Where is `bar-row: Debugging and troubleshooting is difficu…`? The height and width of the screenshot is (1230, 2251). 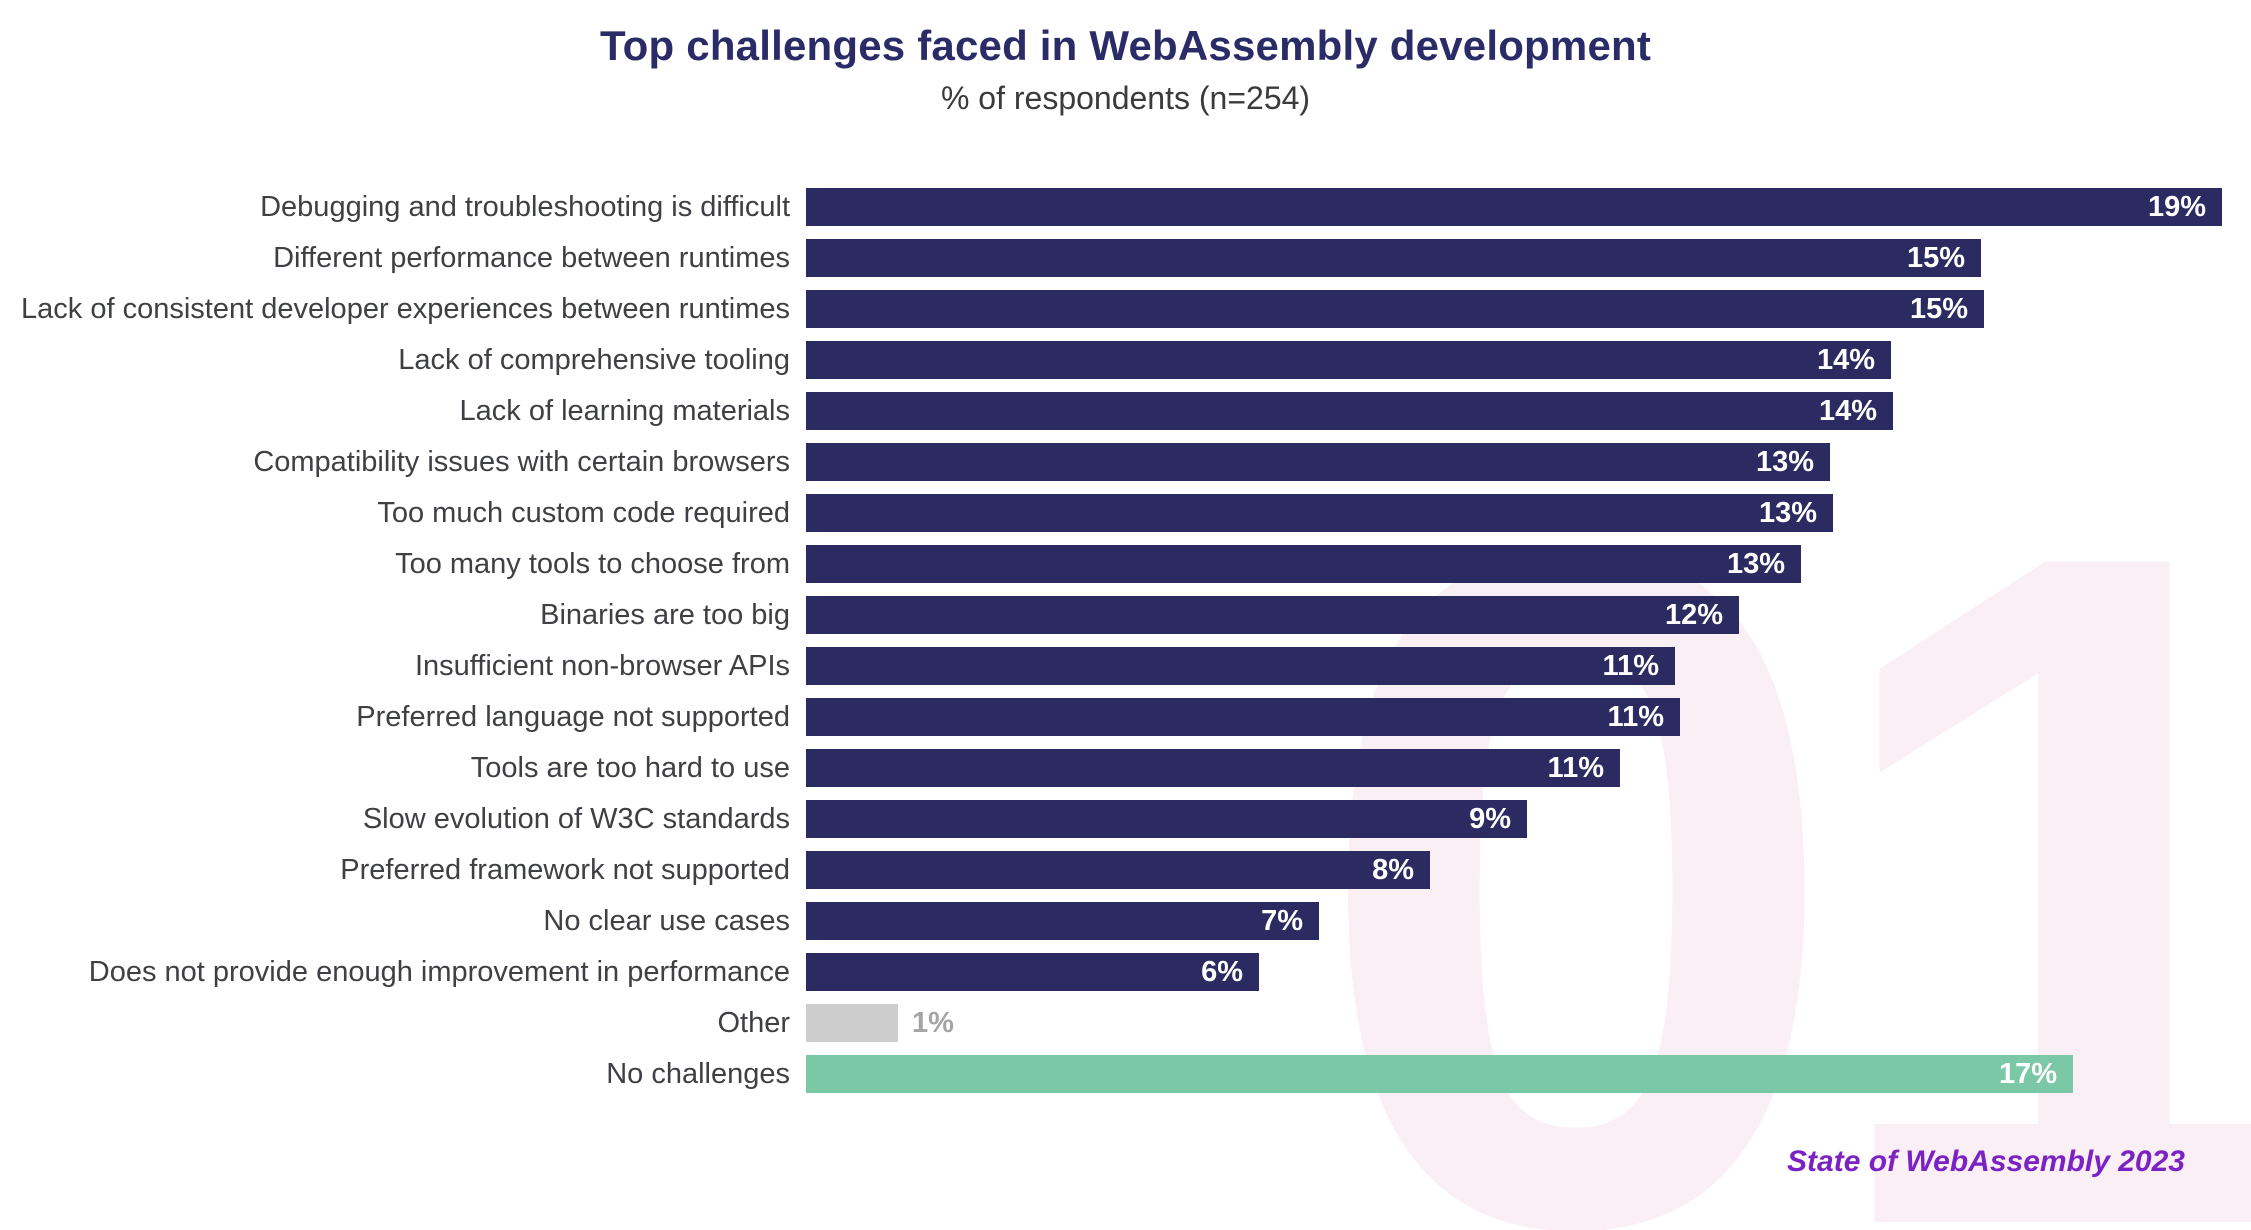
bar-row: Debugging and troubleshooting is difficu… is located at coordinates (1111, 207).